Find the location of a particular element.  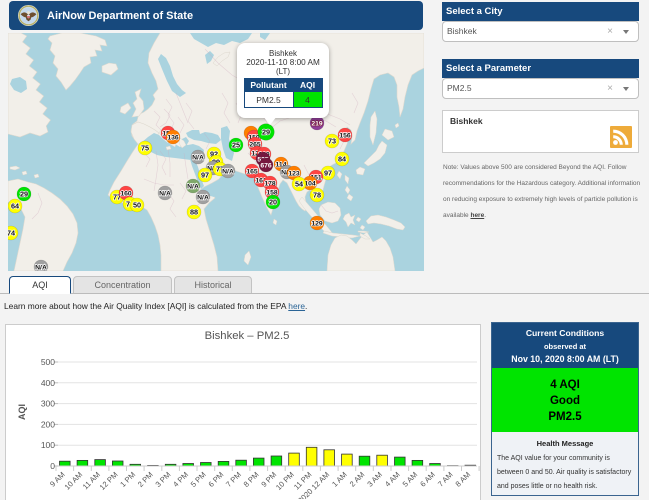

svg-text: 165 is located at coordinates (252, 171).